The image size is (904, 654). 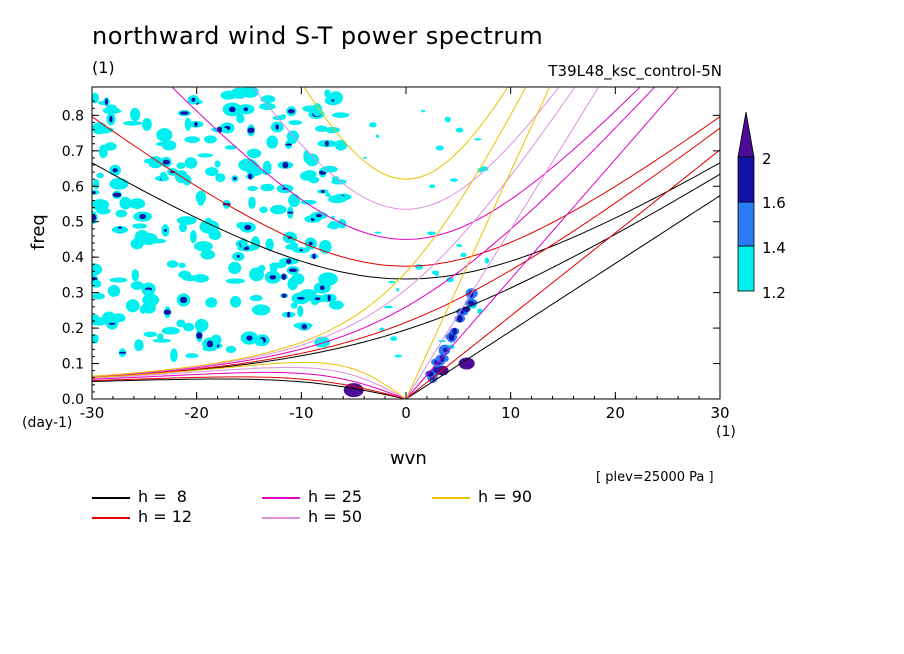 I want to click on x-axis-label: wvn, so click(x=408, y=458).